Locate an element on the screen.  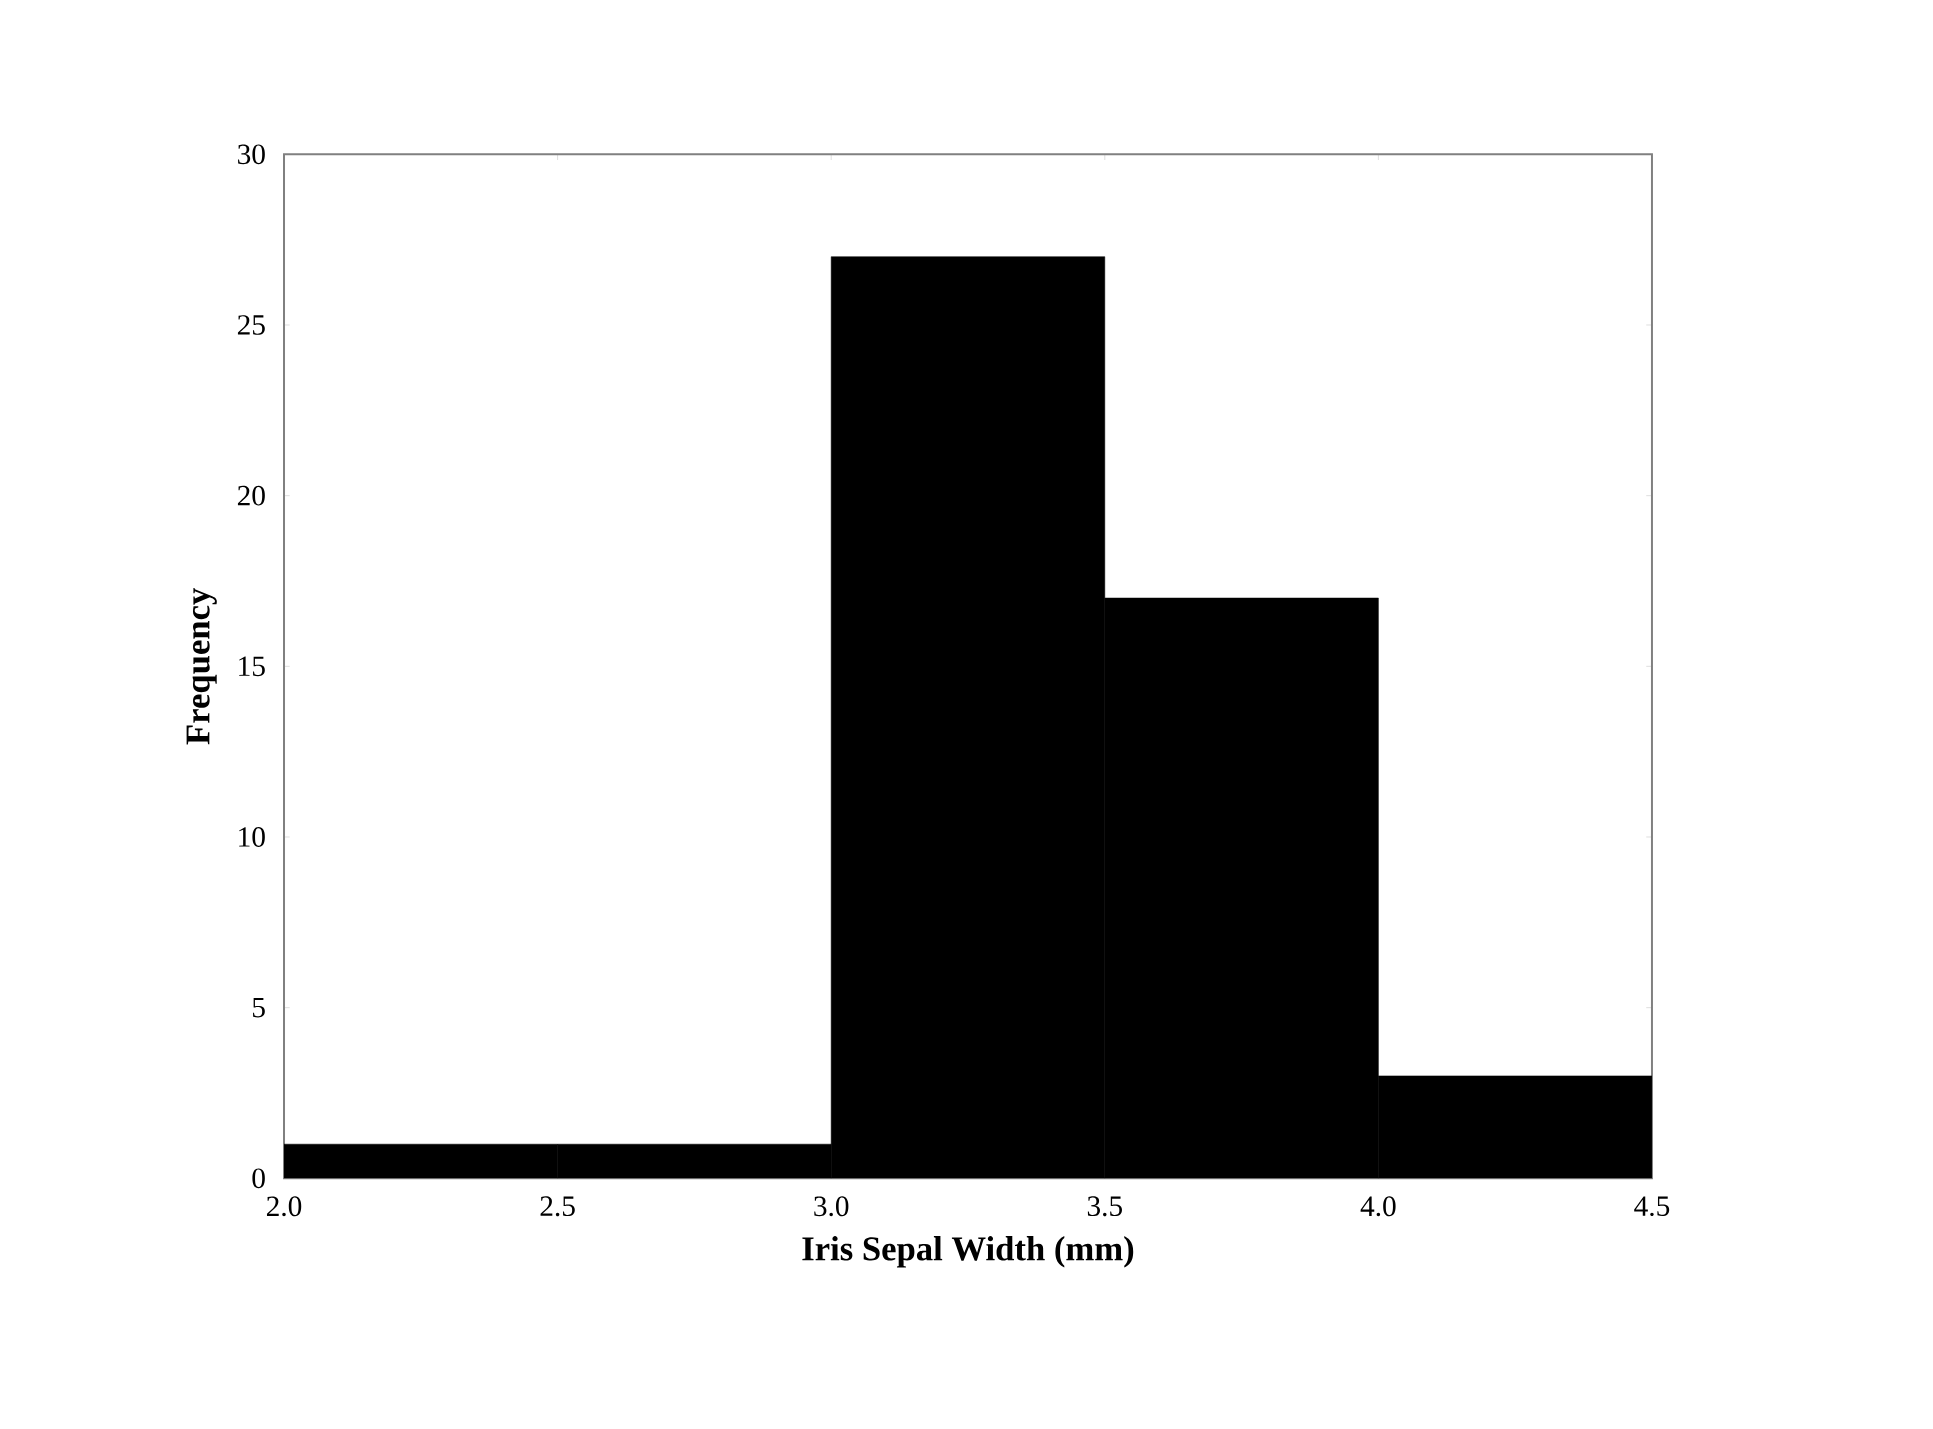
x-tick-label: 2.0 is located at coordinates (284, 1206).